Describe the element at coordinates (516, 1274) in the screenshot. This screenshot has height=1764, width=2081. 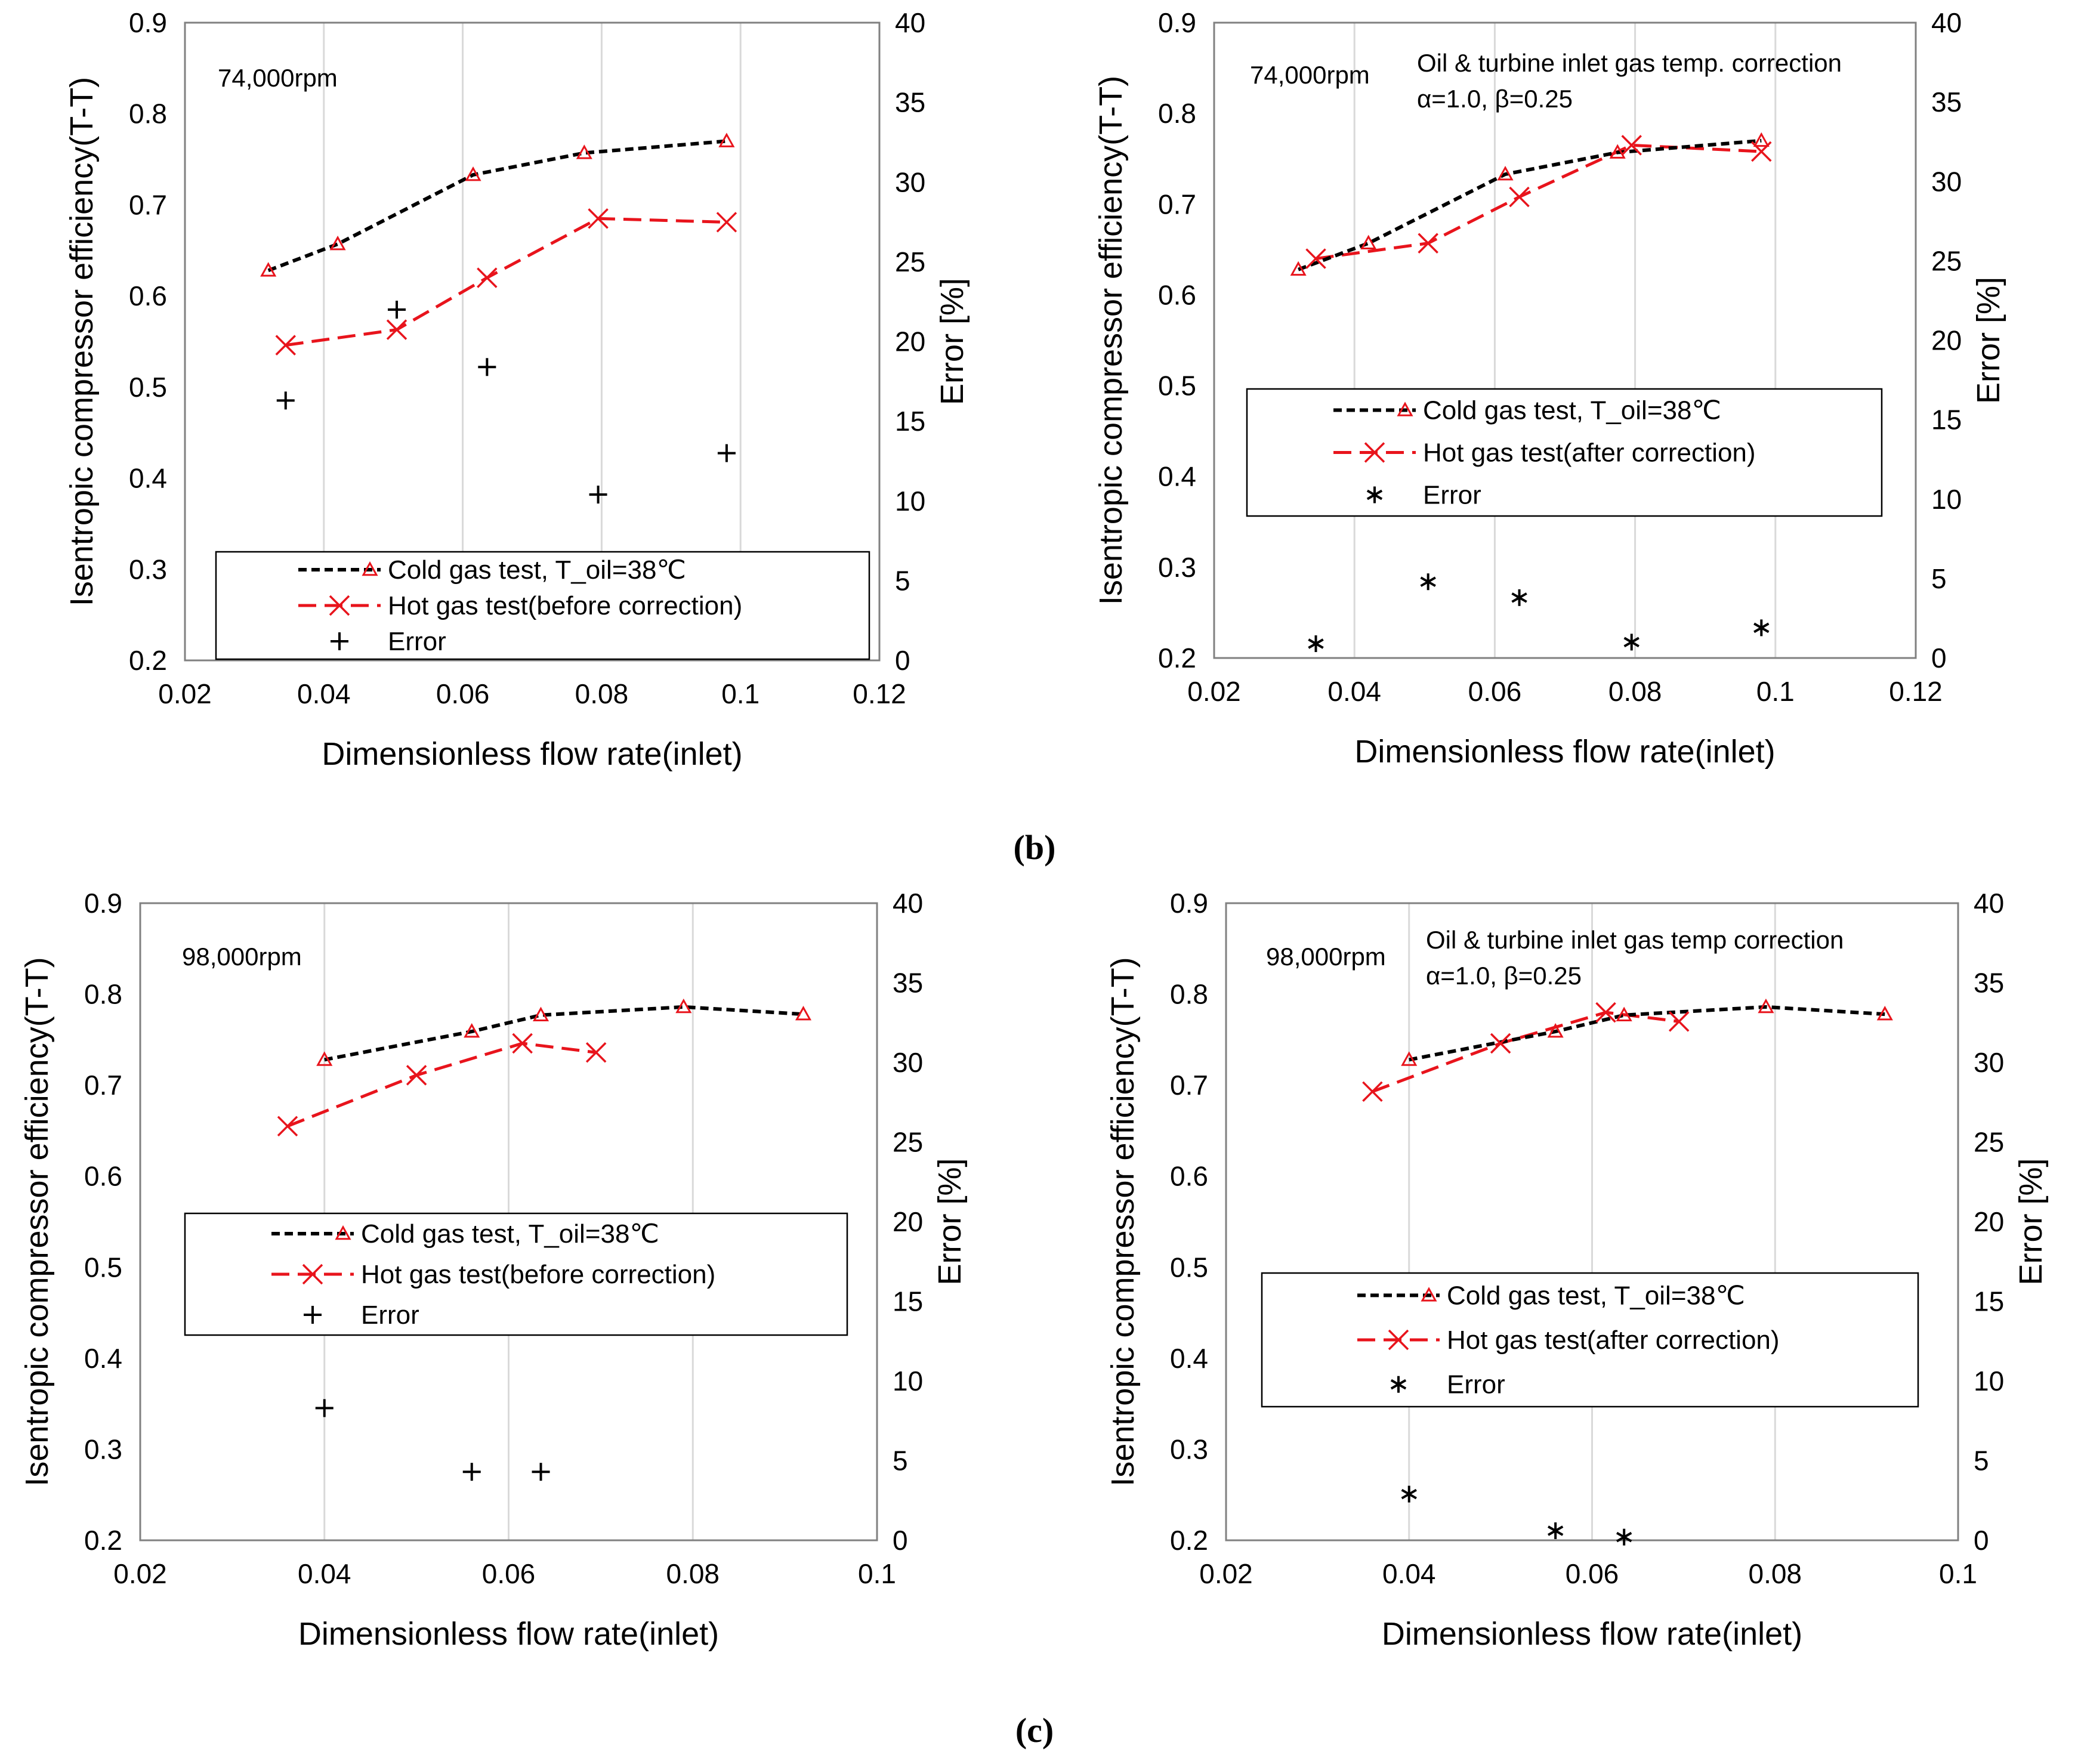
I see `legend-box` at that location.